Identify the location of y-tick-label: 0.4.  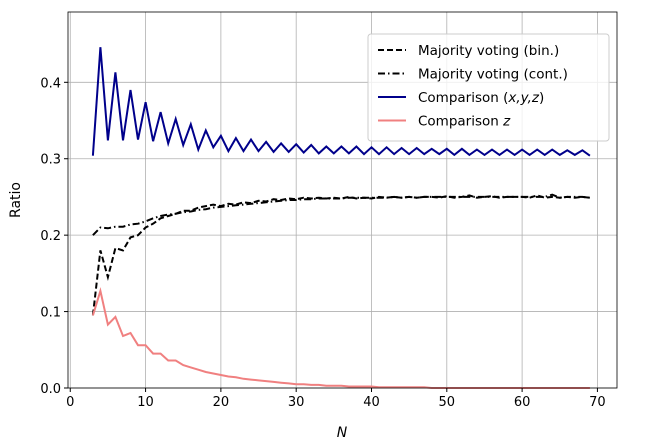
(50, 83).